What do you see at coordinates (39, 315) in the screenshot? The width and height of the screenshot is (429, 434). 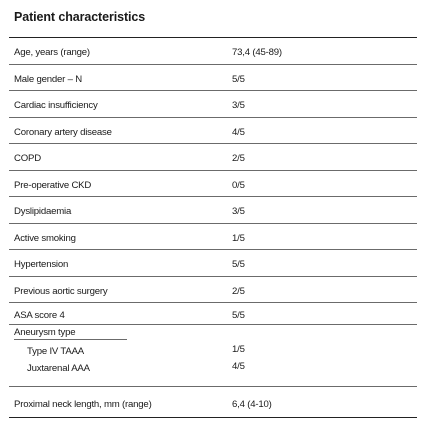 I see `row-label: ASA score 4` at bounding box center [39, 315].